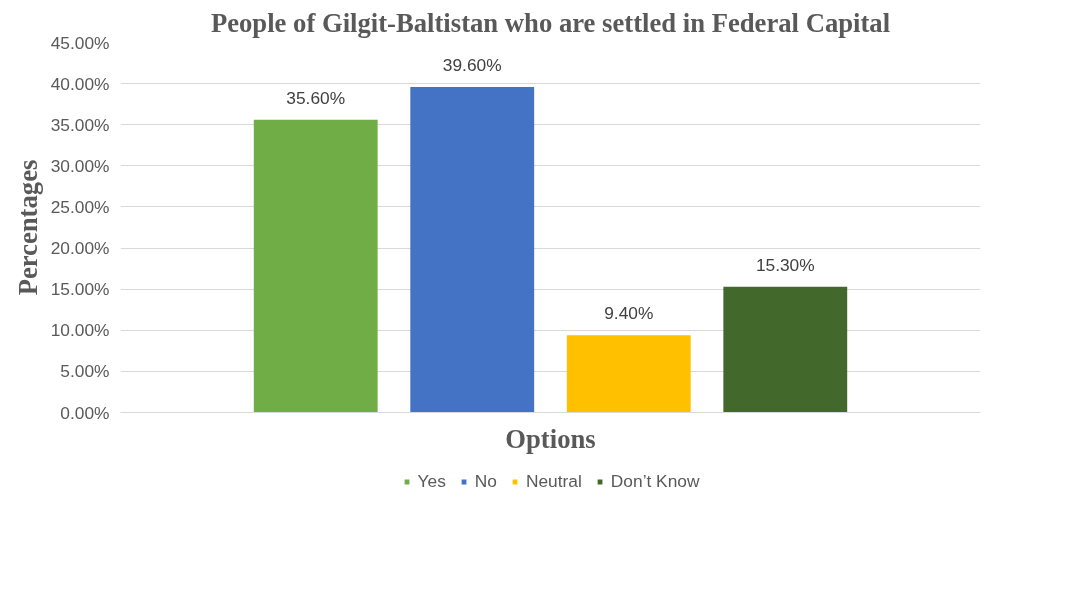  What do you see at coordinates (655, 481) in the screenshot?
I see `legend-label: Don’t Know` at bounding box center [655, 481].